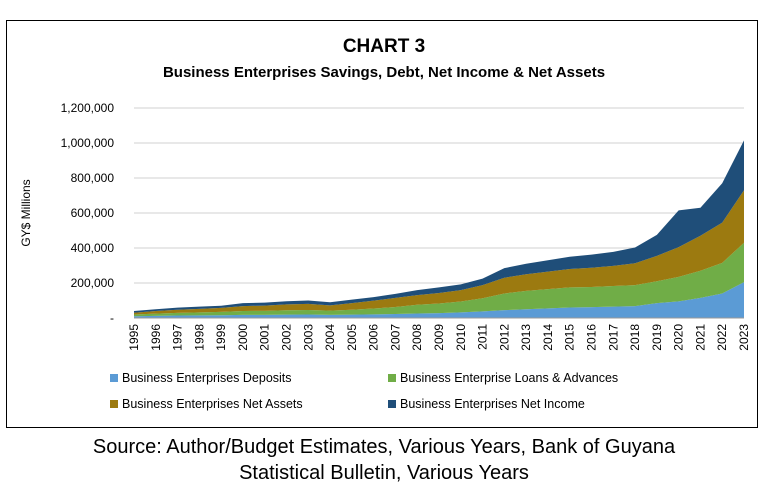 This screenshot has height=503, width=768. What do you see at coordinates (526, 337) in the screenshot?
I see `x-tick-label: 2013` at bounding box center [526, 337].